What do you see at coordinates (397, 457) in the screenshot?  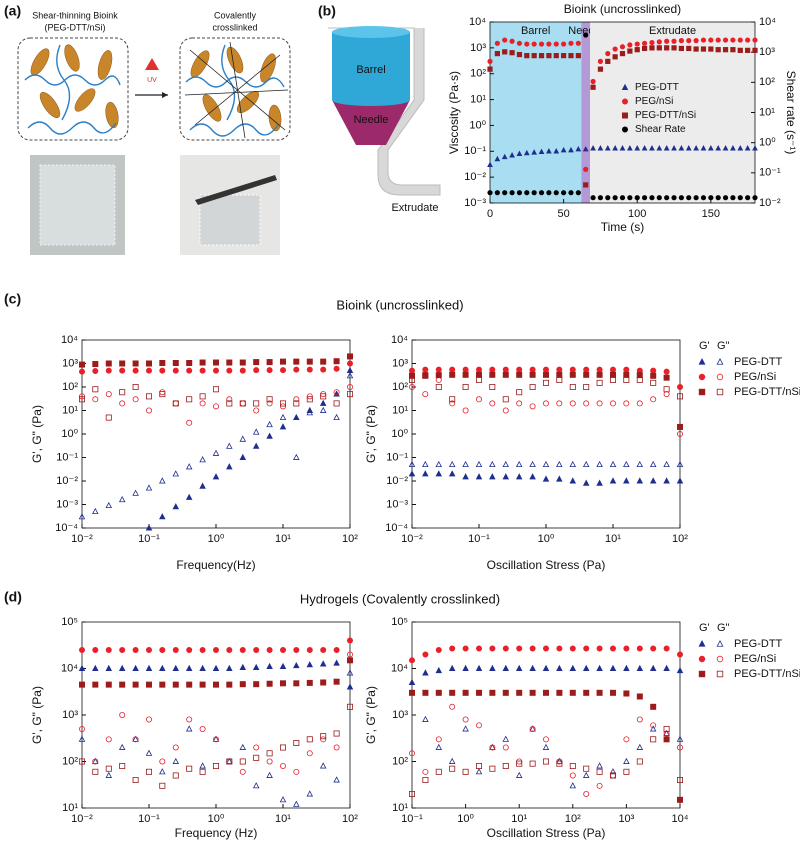 I see `y-tick-label: 10⁻¹` at bounding box center [397, 457].